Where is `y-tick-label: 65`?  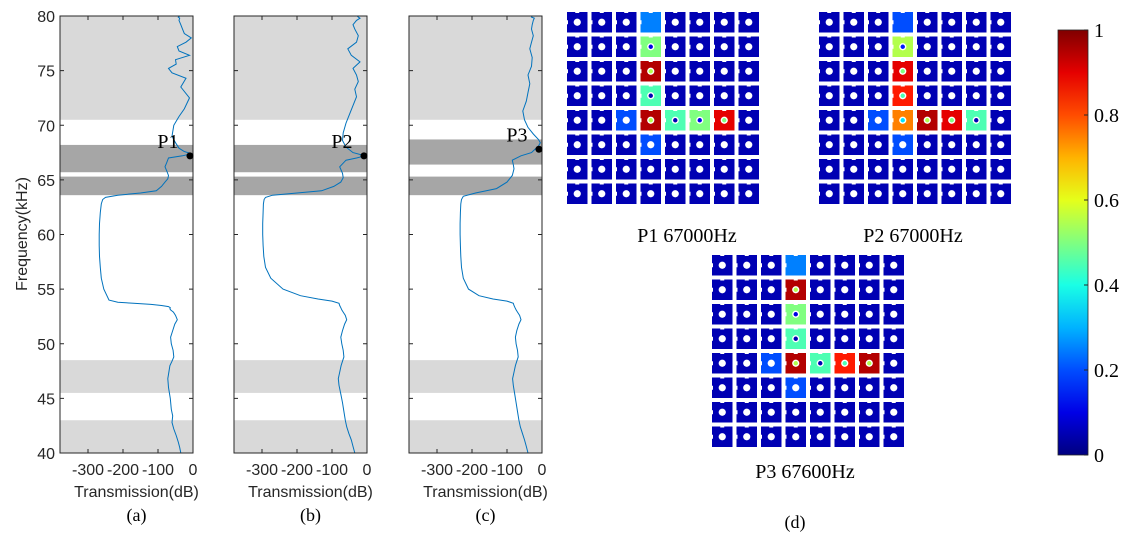
y-tick-label: 65 is located at coordinates (46, 181).